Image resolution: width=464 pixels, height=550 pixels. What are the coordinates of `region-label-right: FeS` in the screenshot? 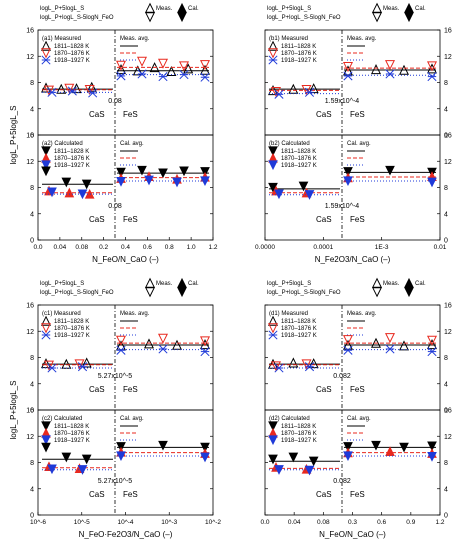 It's located at (130, 389).